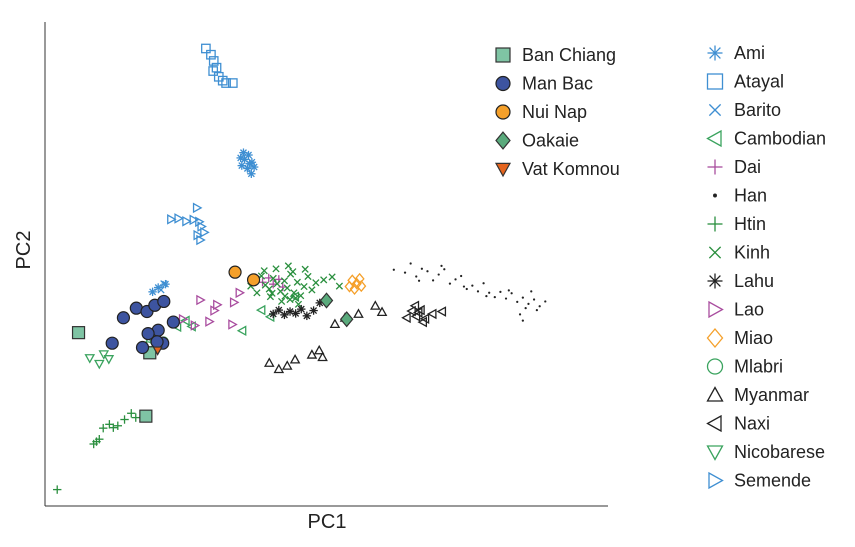  What do you see at coordinates (744, 367) in the screenshot?
I see `legend-item-mlabri: Mlabri` at bounding box center [744, 367].